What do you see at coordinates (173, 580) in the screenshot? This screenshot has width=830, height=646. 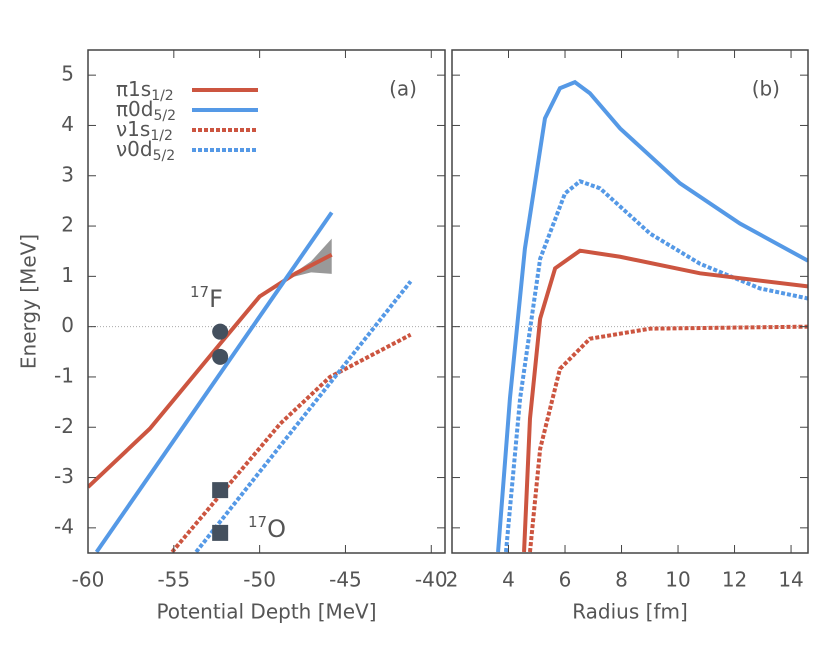 I see `x-tick-label: -55` at bounding box center [173, 580].